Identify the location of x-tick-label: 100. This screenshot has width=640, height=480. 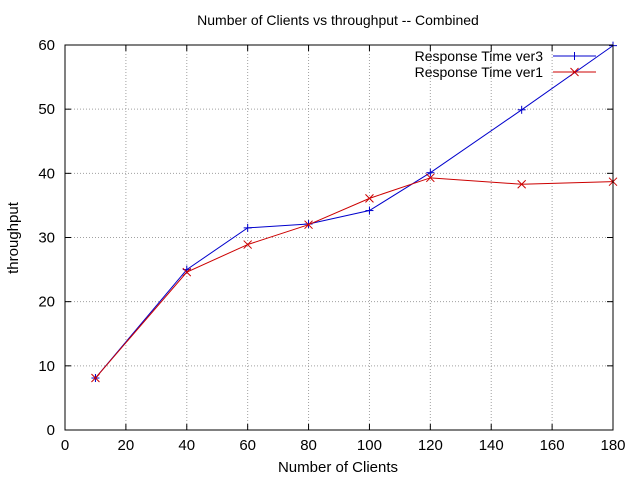
(369, 445).